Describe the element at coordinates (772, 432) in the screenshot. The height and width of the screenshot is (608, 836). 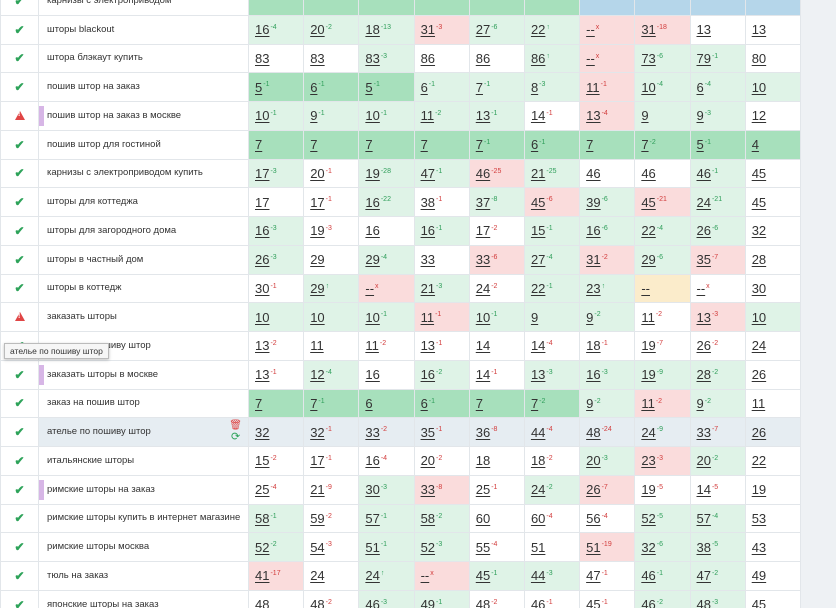
I see `position-cell: 26` at that location.